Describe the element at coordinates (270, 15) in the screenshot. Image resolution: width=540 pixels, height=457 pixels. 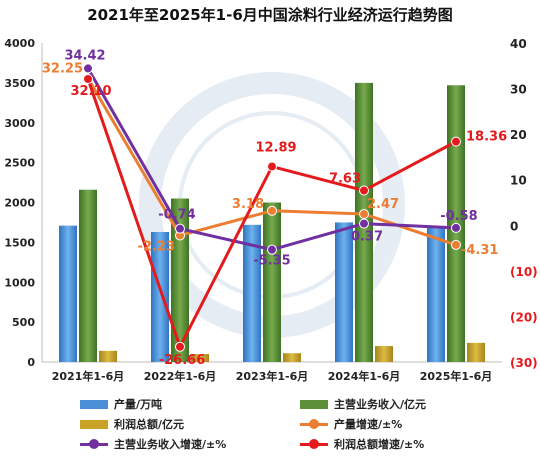
I see `chart-title: 2021年至2025年1-6月中国涂料行业经济运行趋势图` at that location.